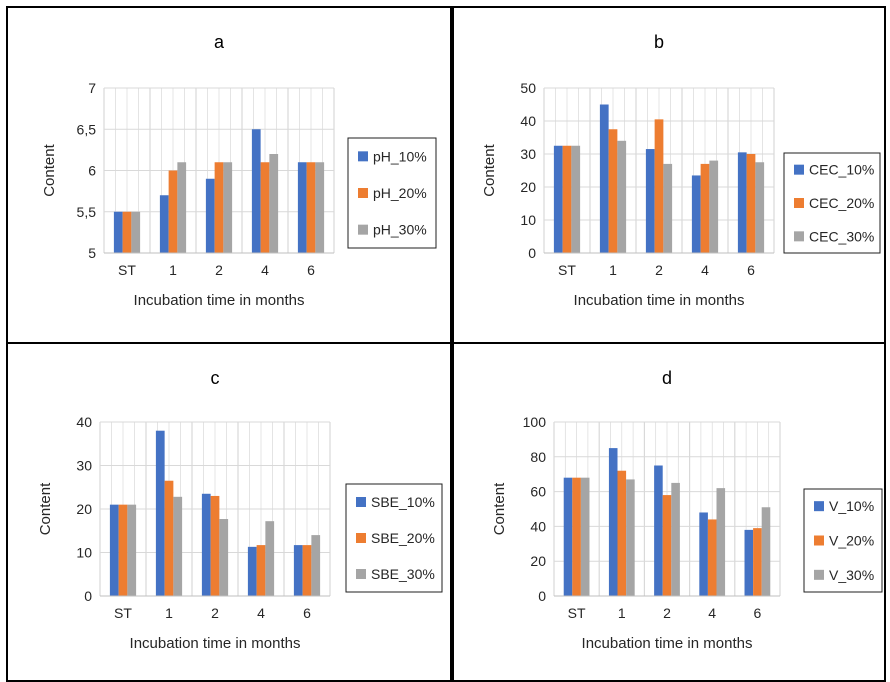 The height and width of the screenshot is (682, 890). I want to click on bar-1-pH_20%, so click(173, 211).